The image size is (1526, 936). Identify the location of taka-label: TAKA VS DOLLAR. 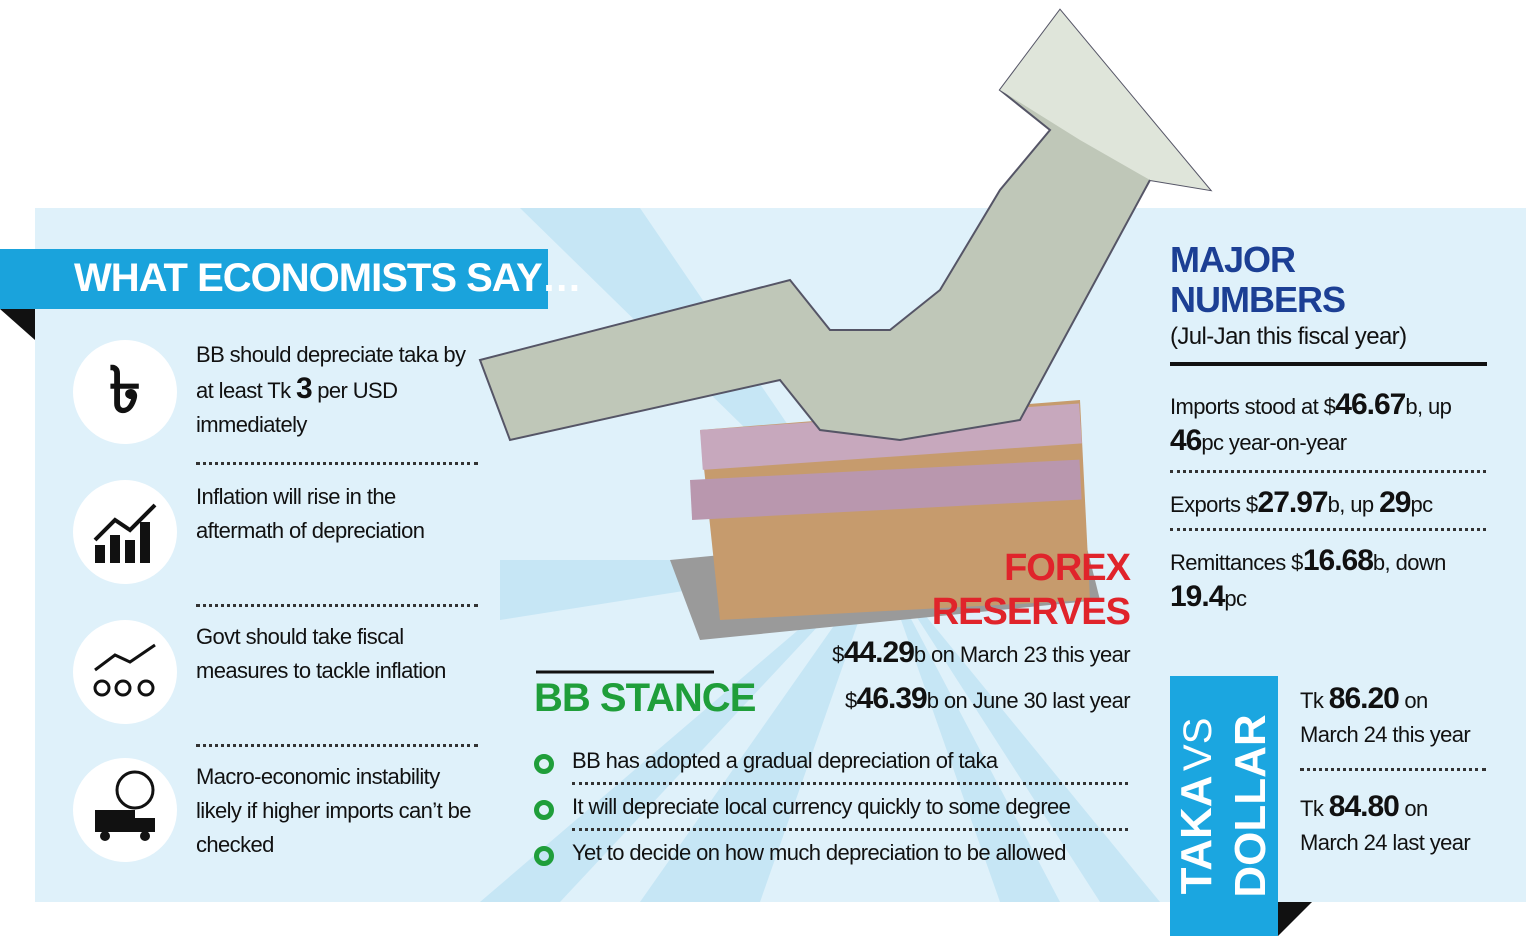
(1224, 806).